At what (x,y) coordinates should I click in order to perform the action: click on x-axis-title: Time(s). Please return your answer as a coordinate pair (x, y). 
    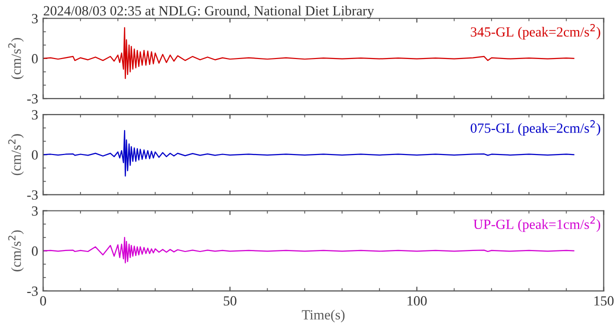
    Looking at the image, I should click on (323, 316).